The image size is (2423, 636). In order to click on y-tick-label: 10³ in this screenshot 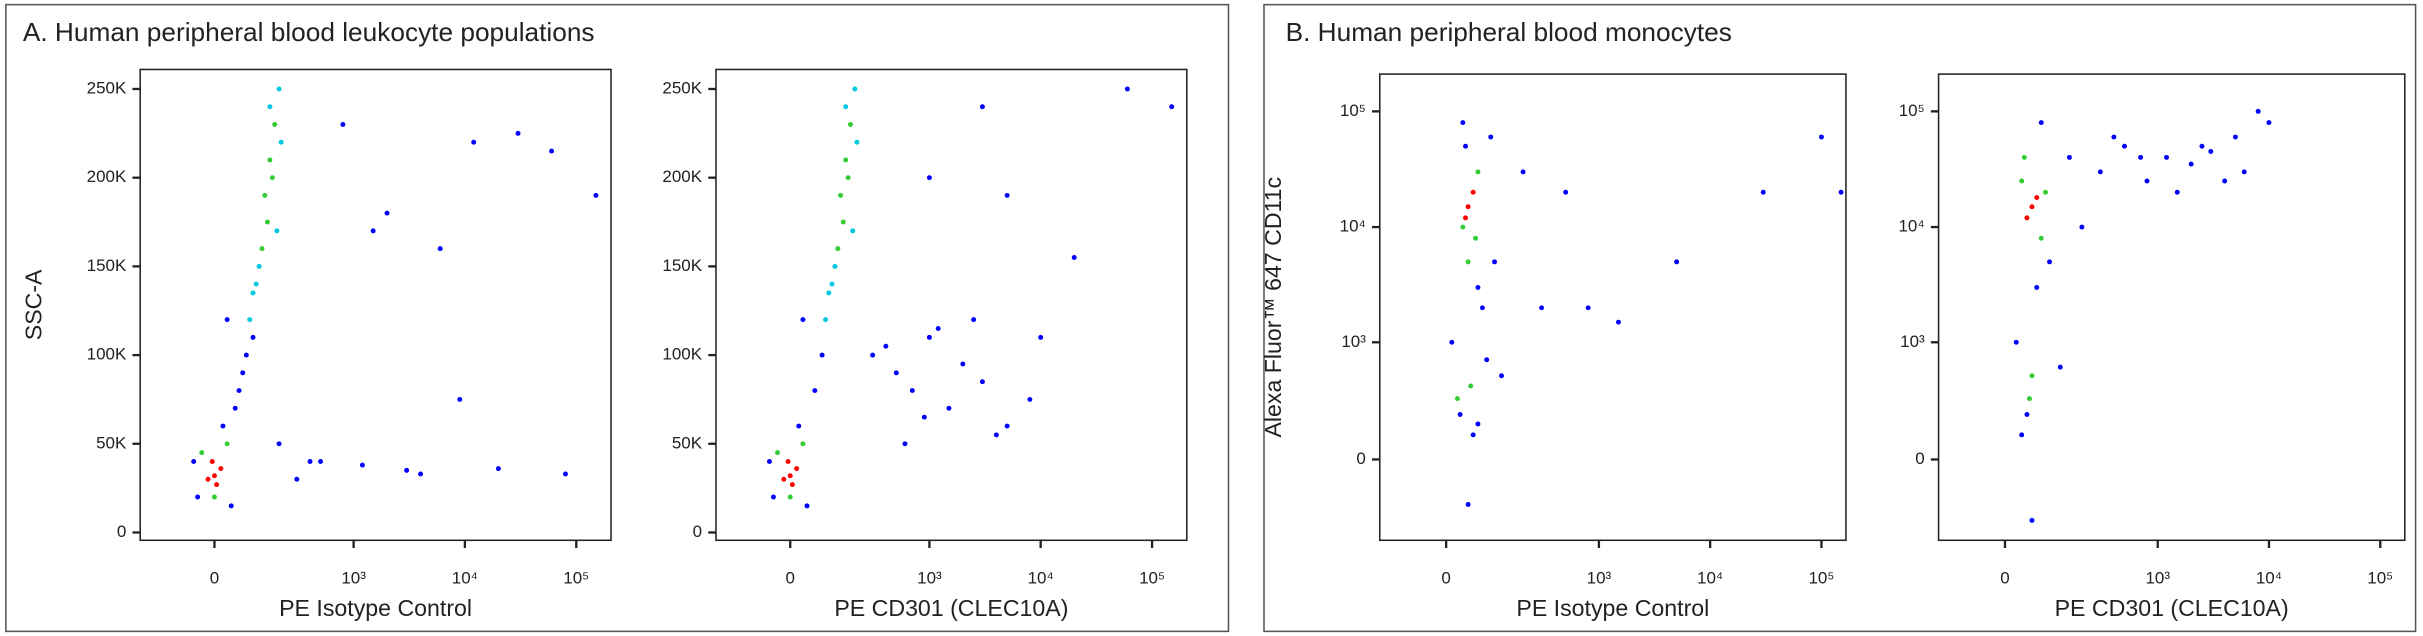, I will do `click(1353, 341)`.